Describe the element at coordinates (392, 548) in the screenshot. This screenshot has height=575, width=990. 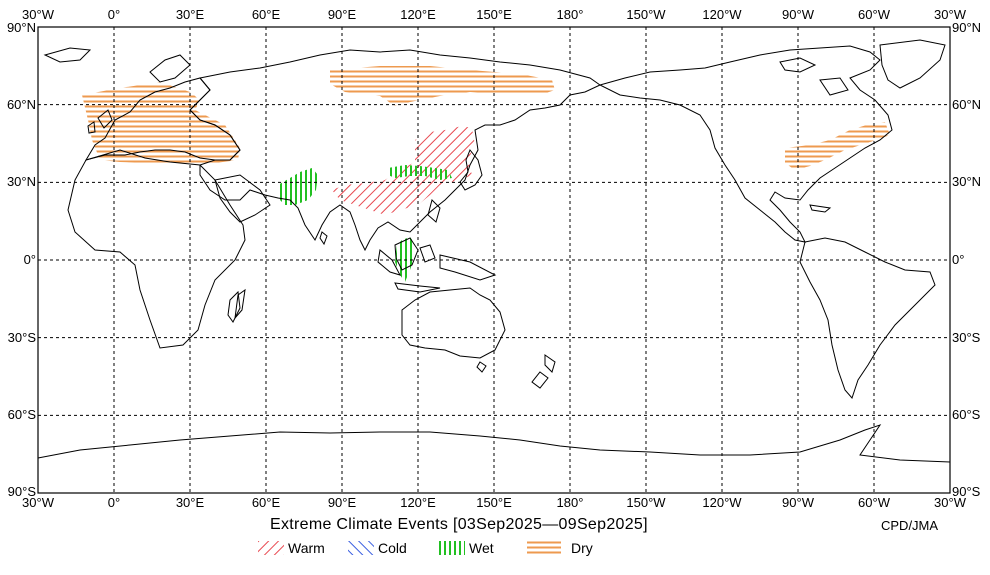
I see `legend-cold-label: Cold` at that location.